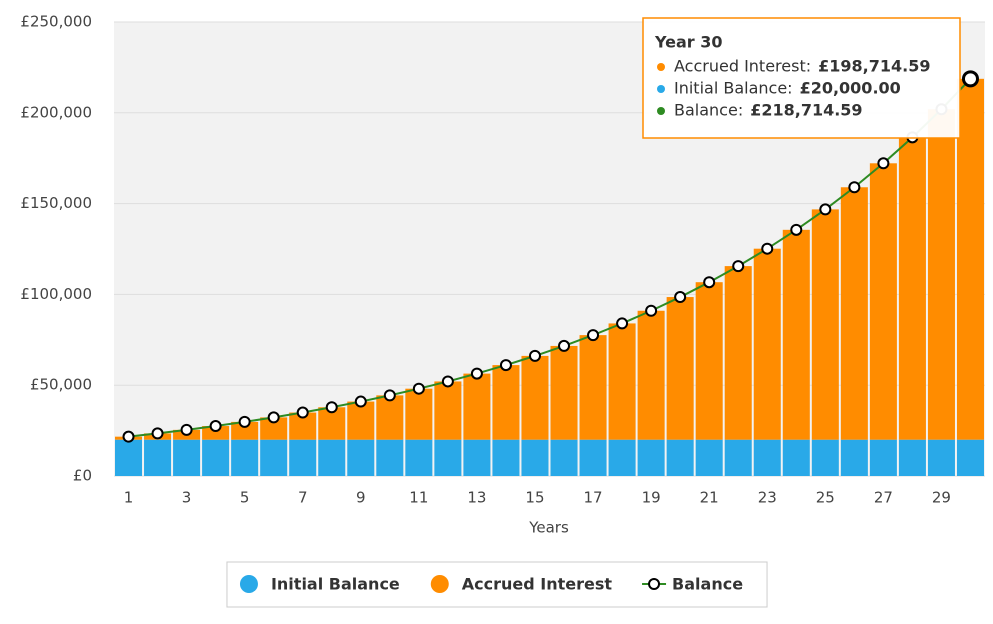  What do you see at coordinates (742, 66) in the screenshot?
I see `tooltip-label: Accrued Interest:` at bounding box center [742, 66].